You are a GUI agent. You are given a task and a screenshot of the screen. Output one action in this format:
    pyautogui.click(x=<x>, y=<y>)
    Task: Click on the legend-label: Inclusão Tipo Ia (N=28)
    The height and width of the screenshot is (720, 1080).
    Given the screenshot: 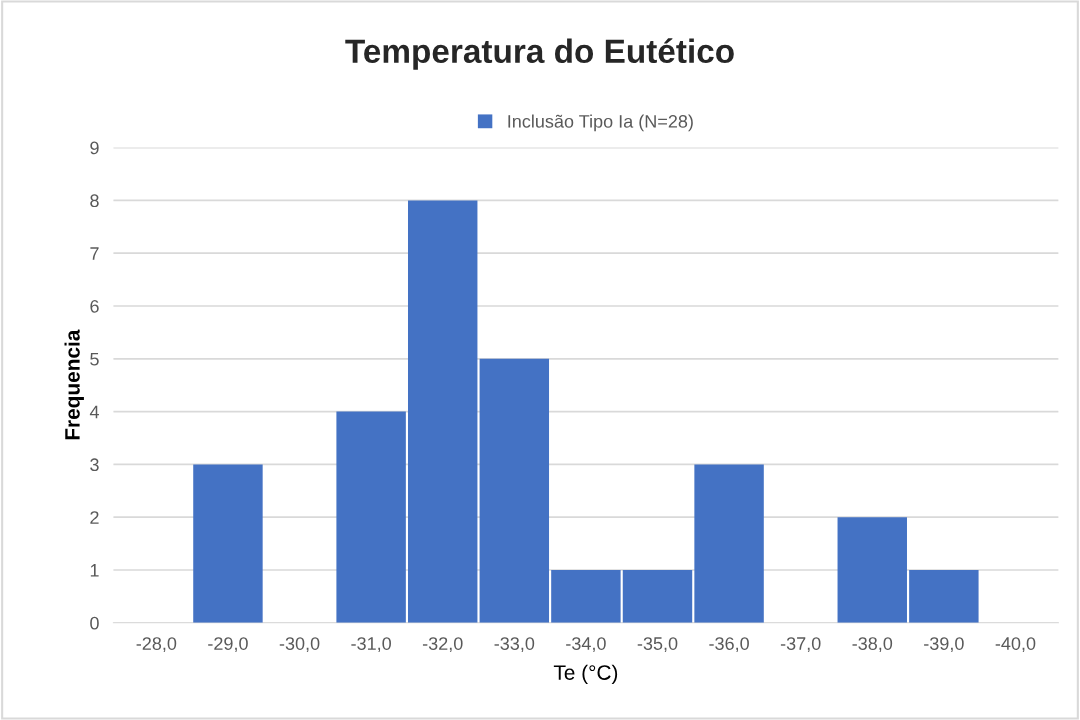 What is the action you would take?
    pyautogui.click(x=600, y=123)
    